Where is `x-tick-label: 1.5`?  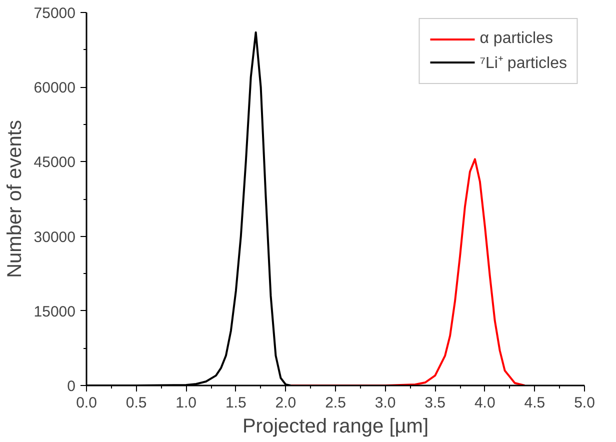 x-tick-label: 1.5 is located at coordinates (235, 403).